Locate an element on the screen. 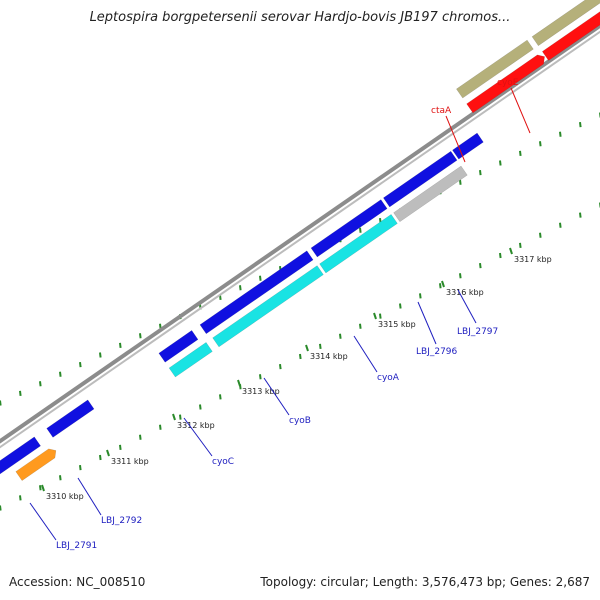 The width and height of the screenshot is (600, 600). scale-tick-label: 3313 kbp is located at coordinates (261, 391).